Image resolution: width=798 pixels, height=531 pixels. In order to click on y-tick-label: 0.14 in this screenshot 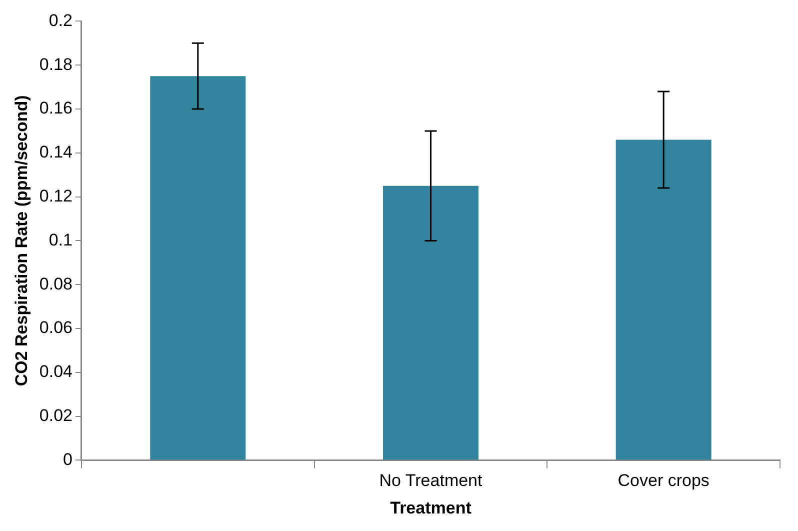, I will do `click(55, 152)`.